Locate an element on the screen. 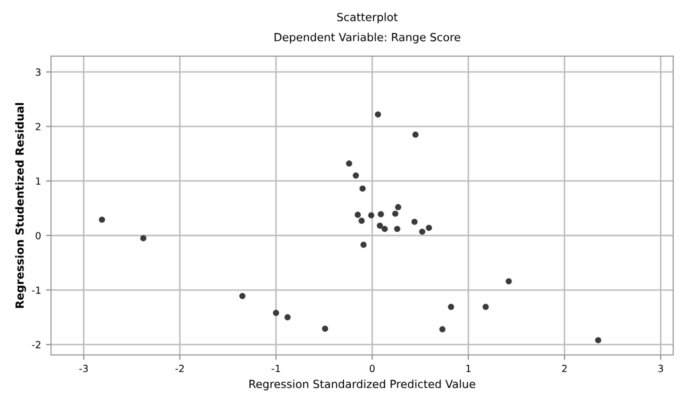  y-tick-label: 2 is located at coordinates (38, 126).